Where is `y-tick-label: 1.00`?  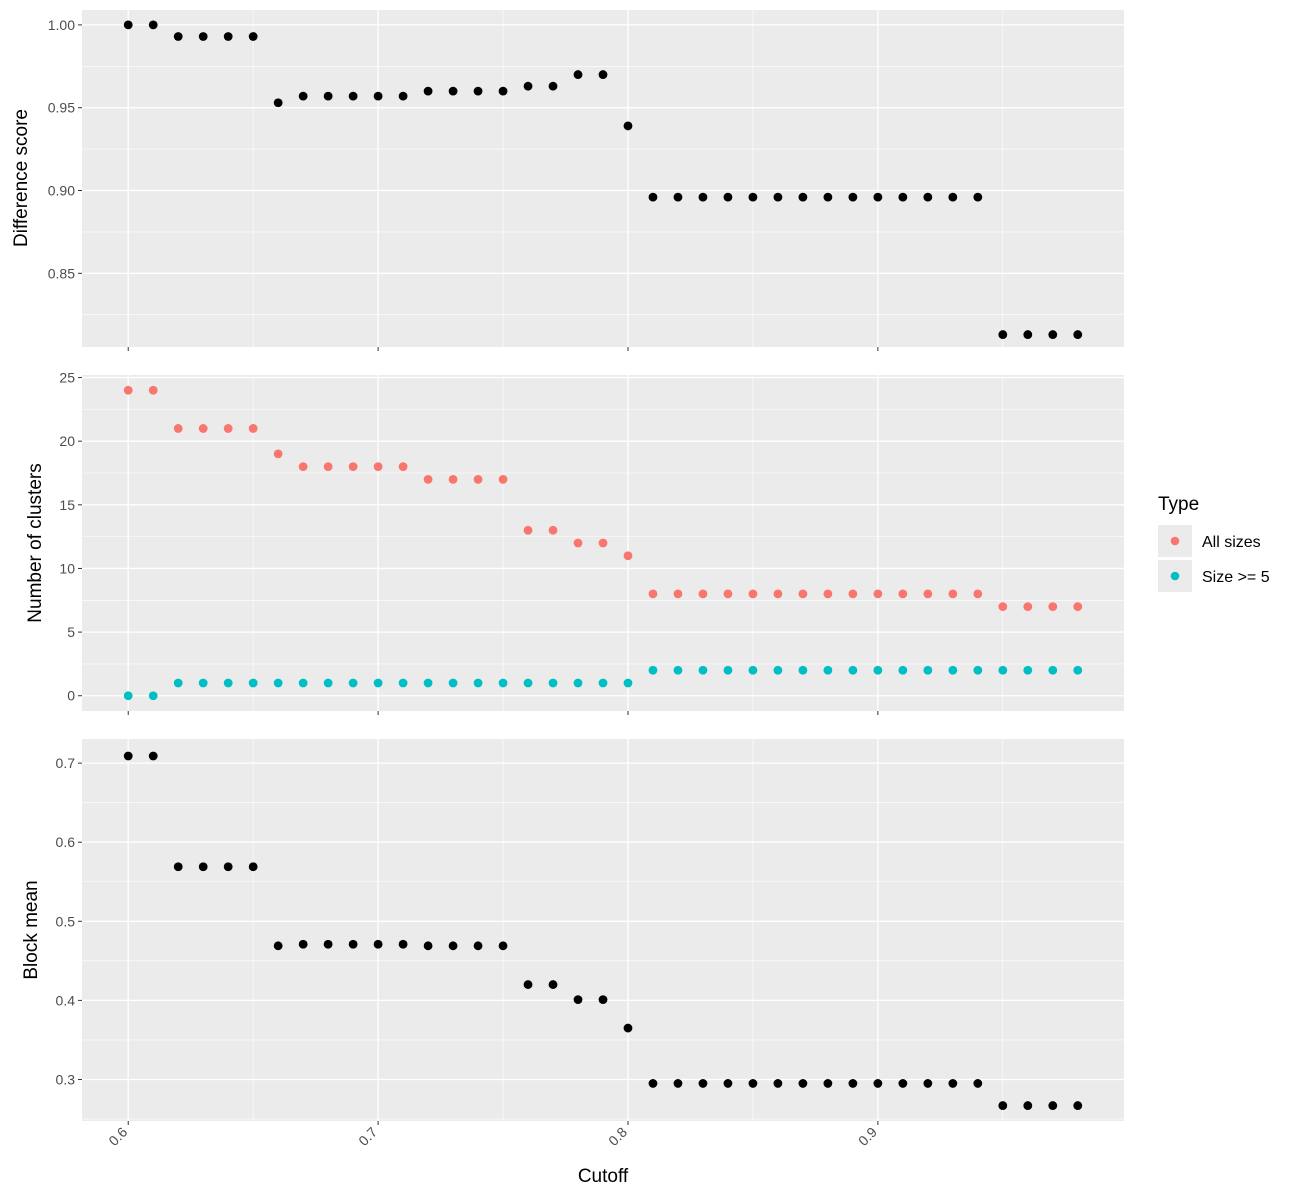 y-tick-label: 1.00 is located at coordinates (61, 25).